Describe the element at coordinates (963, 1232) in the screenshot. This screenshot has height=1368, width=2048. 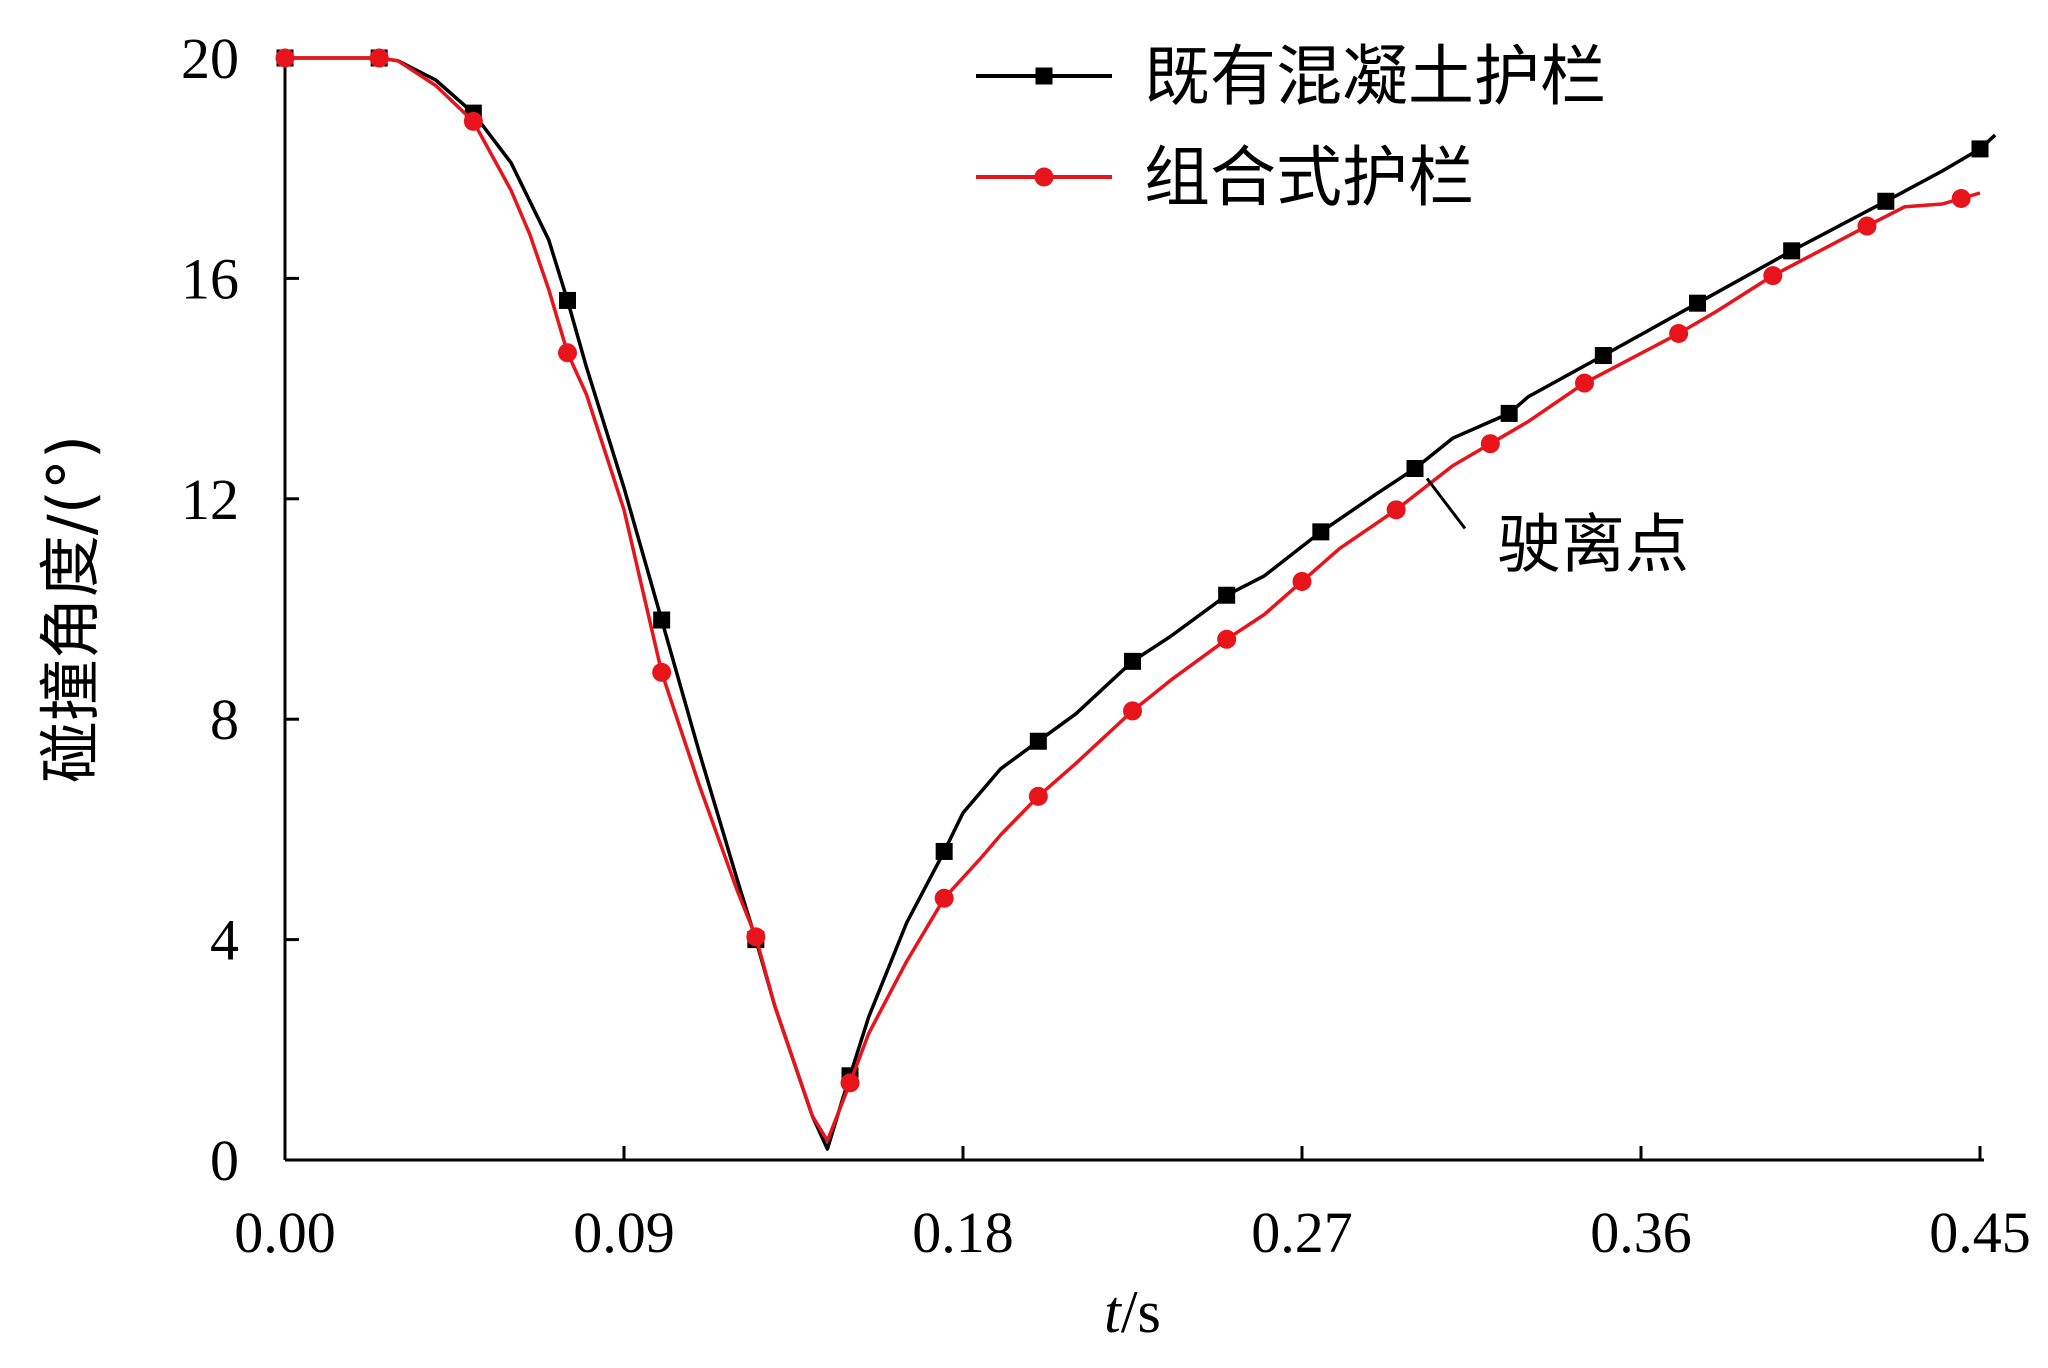
I see `x-tick-label: 0.18` at that location.